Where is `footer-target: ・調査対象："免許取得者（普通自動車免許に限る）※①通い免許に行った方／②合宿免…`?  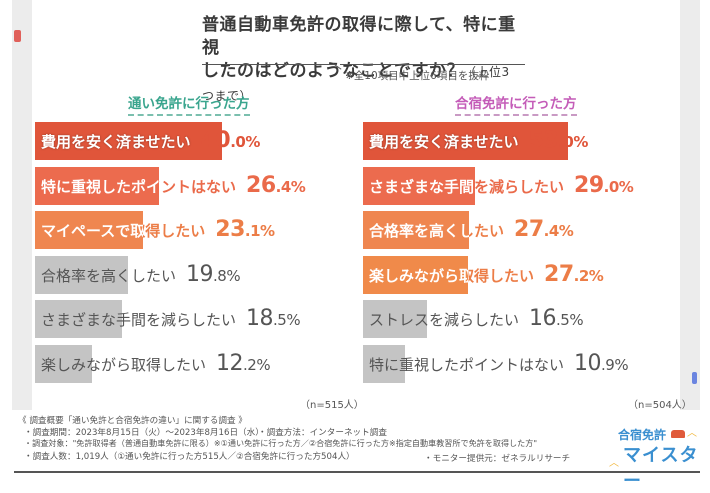
footer-target: ・調査対象："免許取得者（普通自動車免許に限る）※①通い免許に行った方／②合宿免… is located at coordinates (281, 443).